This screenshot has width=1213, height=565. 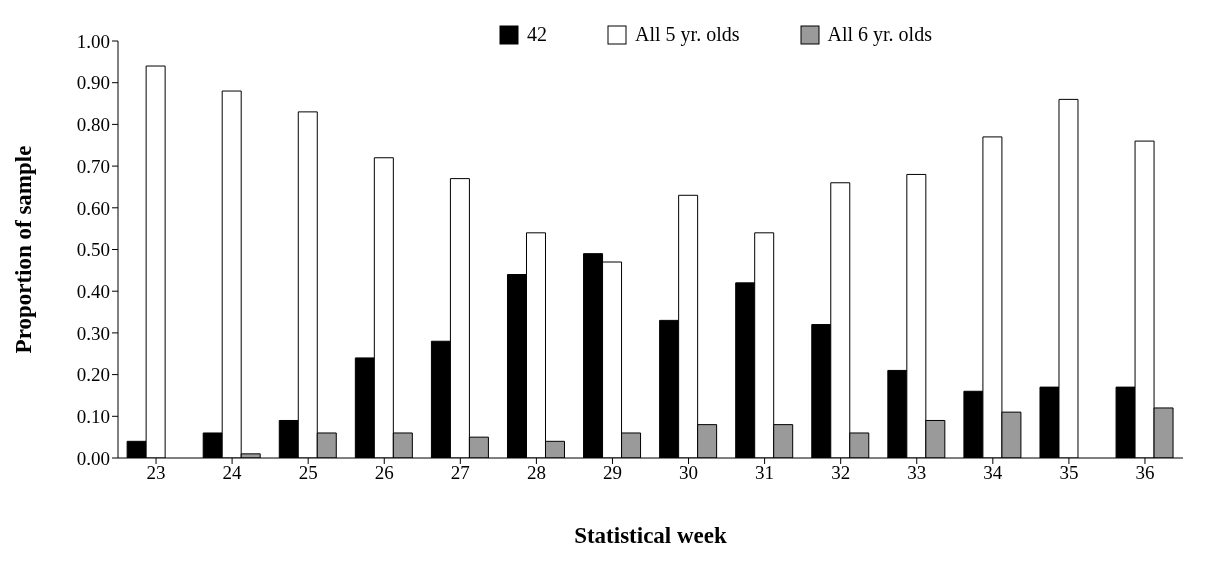 What do you see at coordinates (93, 458) in the screenshot?
I see `y-tick-label: 0.00` at bounding box center [93, 458].